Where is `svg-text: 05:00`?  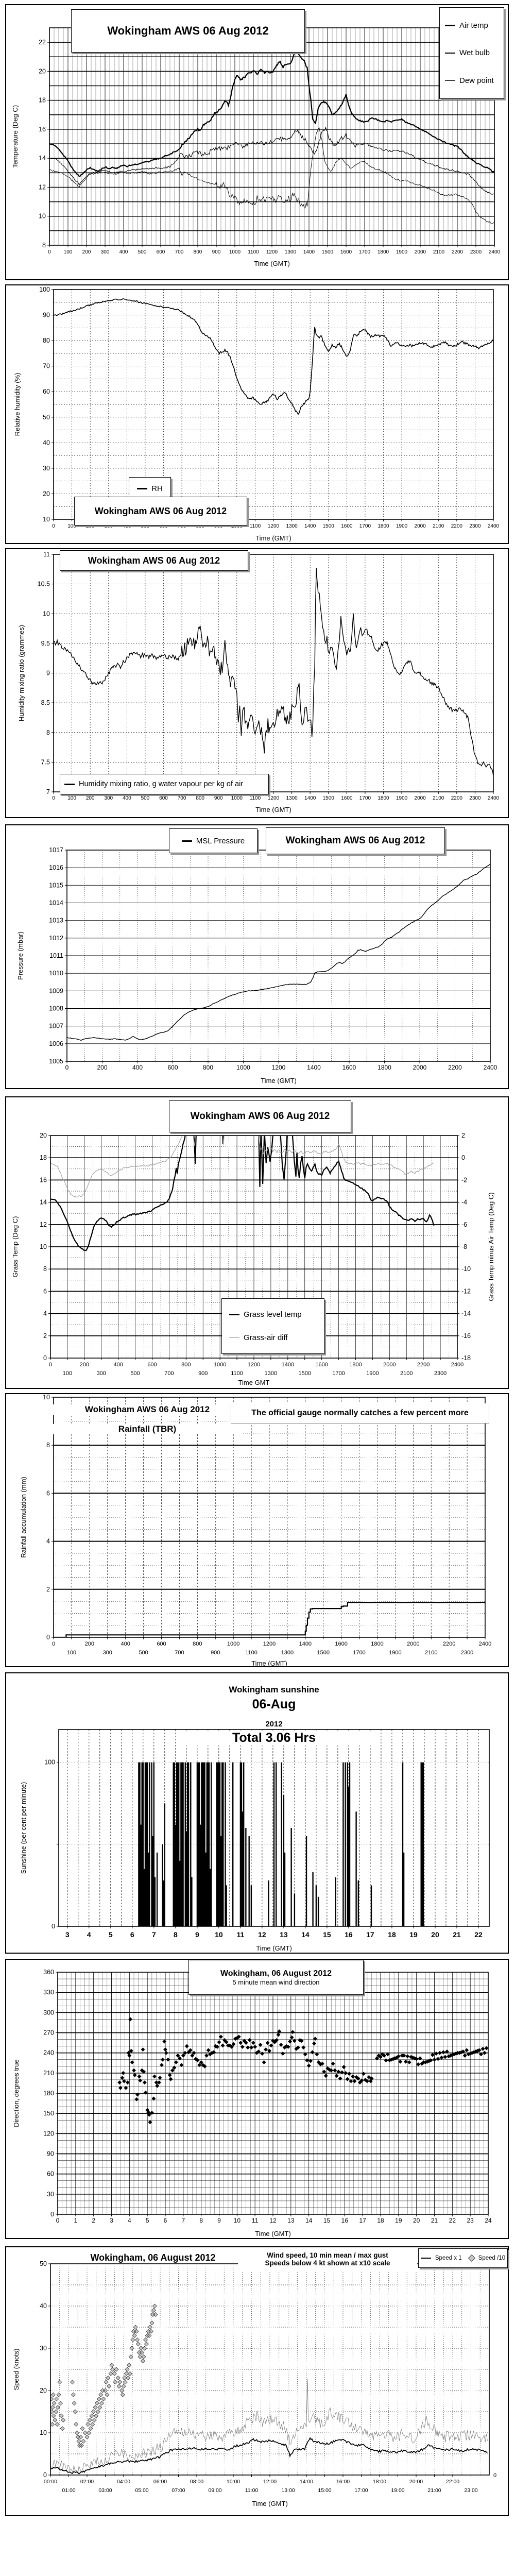 svg-text: 05:00 is located at coordinates (141, 2490).